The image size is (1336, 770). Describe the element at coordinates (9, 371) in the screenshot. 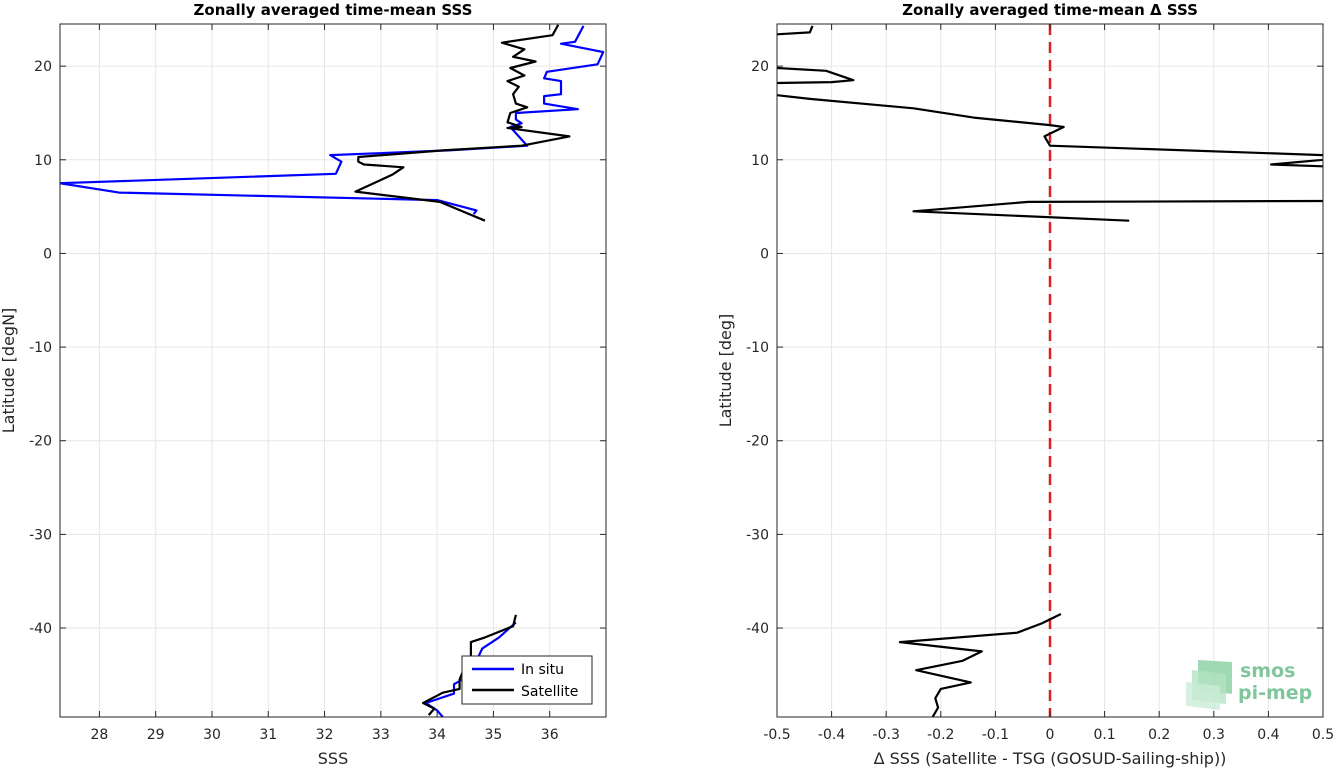

I see `y-axis-label: Latitude [degN]` at that location.